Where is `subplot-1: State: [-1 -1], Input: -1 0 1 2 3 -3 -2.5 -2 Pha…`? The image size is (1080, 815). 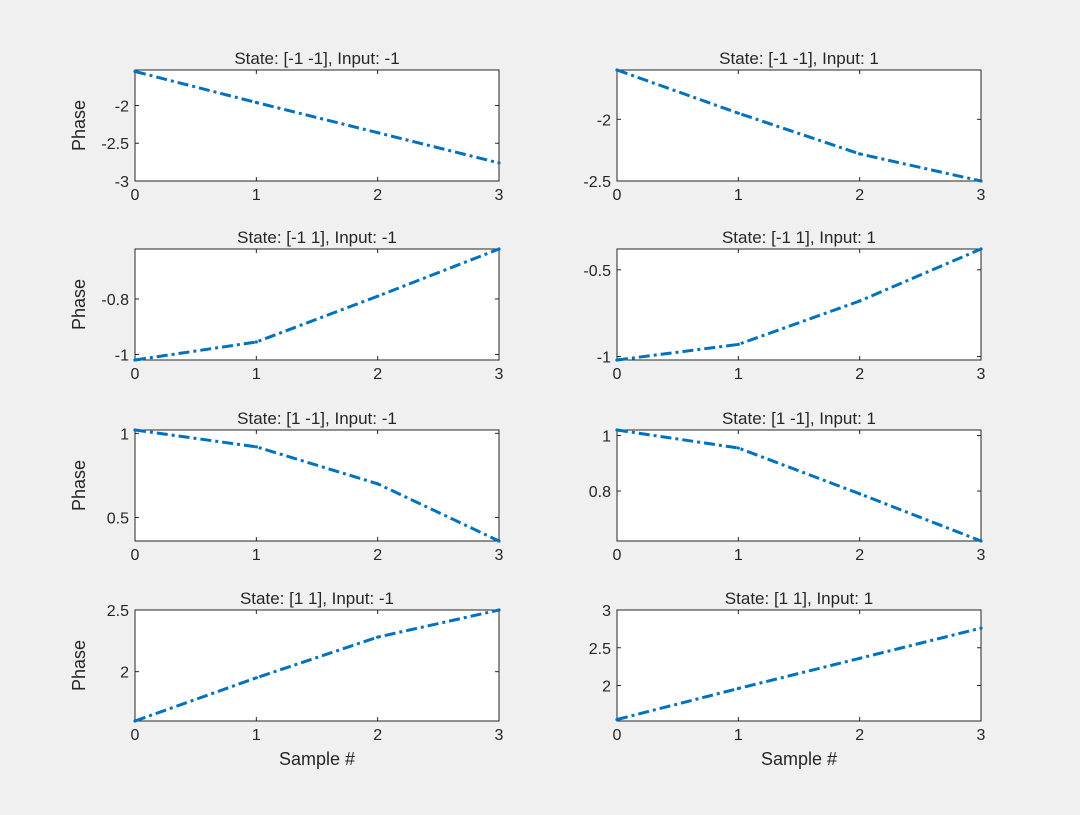 subplot-1: State: [-1 -1], Input: -1 0 1 2 3 -3 -2.5 -2 Pha… is located at coordinates (286, 126).